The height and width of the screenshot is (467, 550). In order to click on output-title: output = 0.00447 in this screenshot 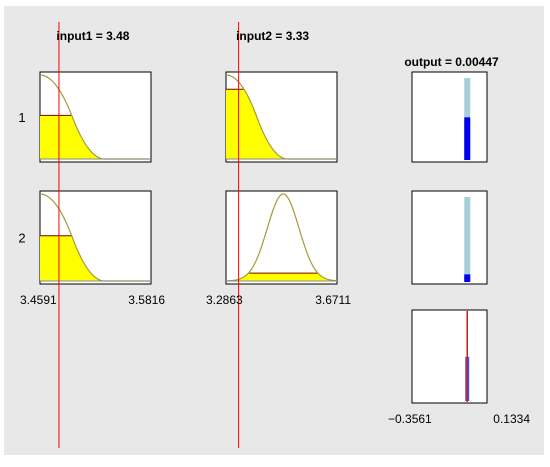, I will do `click(451, 62)`.